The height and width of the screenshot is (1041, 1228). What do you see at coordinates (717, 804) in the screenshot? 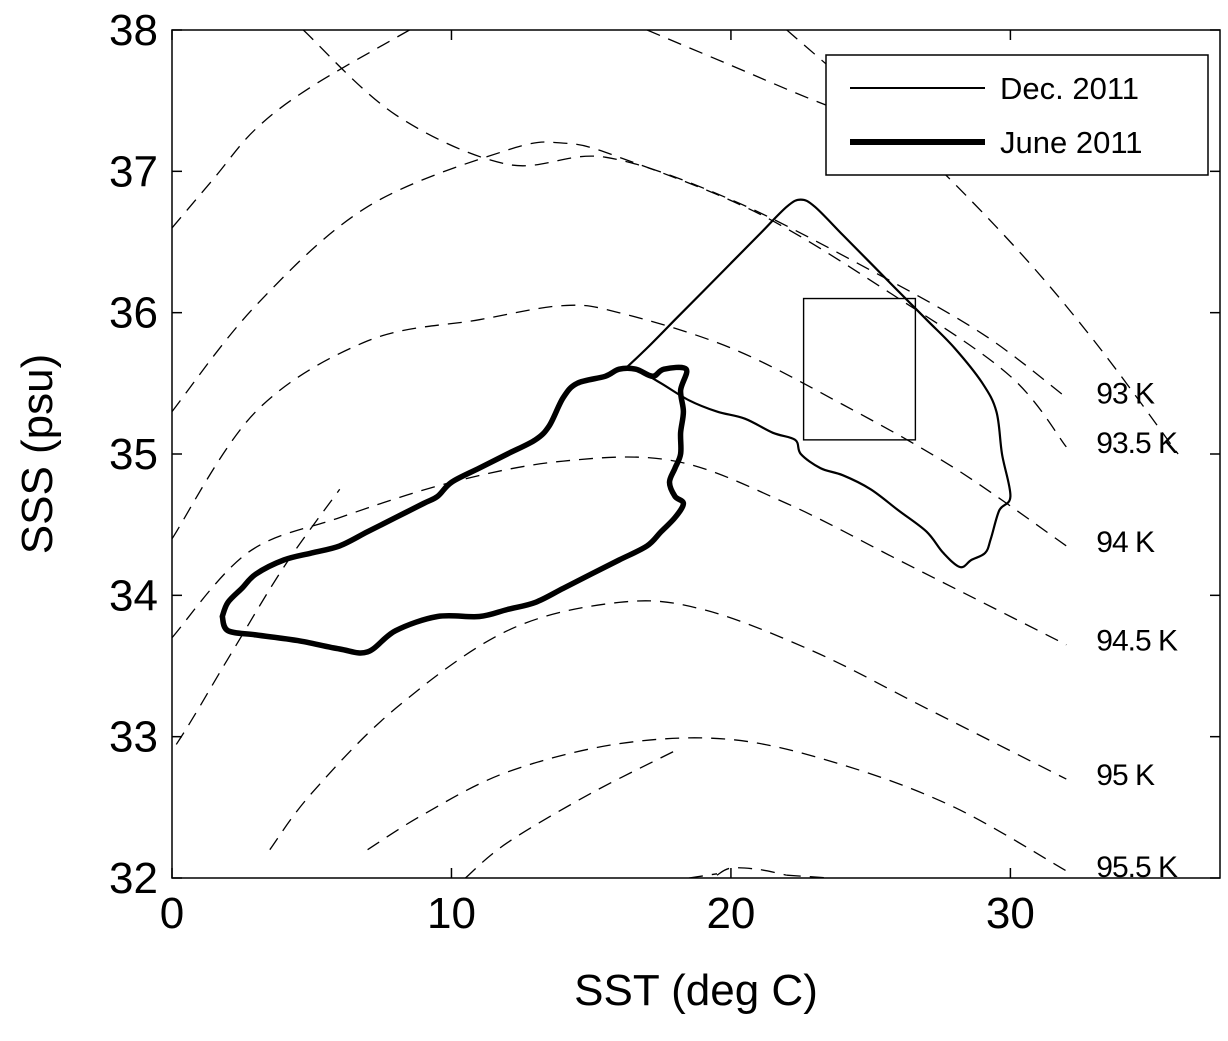
I see `contour-95-5-k` at bounding box center [717, 804].